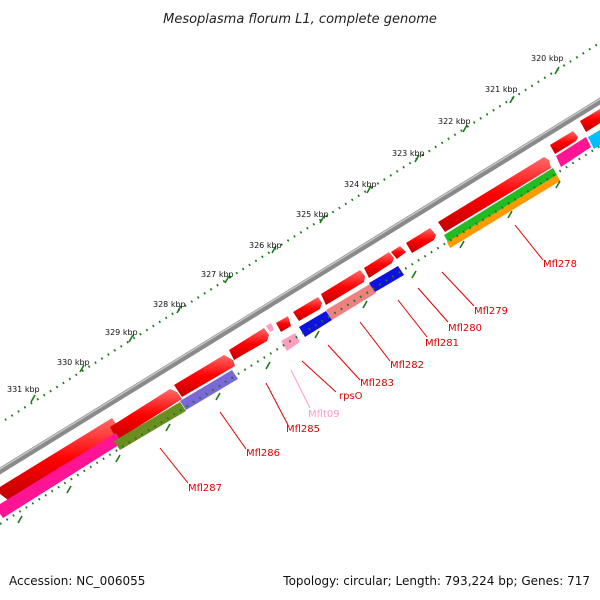 The width and height of the screenshot is (600, 600). Describe the element at coordinates (560, 264) in the screenshot. I see `gene-label: Mfl278` at that location.